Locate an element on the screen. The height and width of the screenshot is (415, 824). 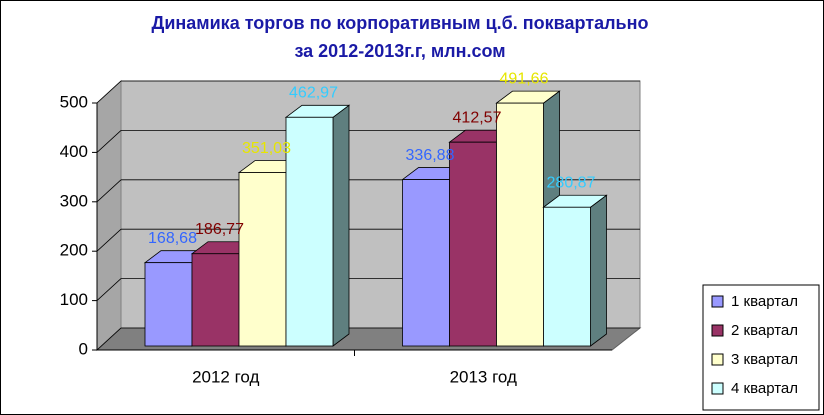
data-label: 186,77 is located at coordinates (219, 229).